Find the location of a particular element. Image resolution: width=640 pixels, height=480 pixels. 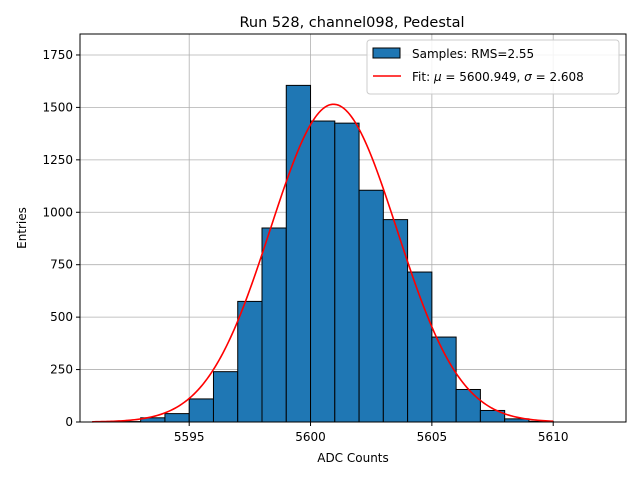

y-tick-label: 1000 is located at coordinates (57, 212).